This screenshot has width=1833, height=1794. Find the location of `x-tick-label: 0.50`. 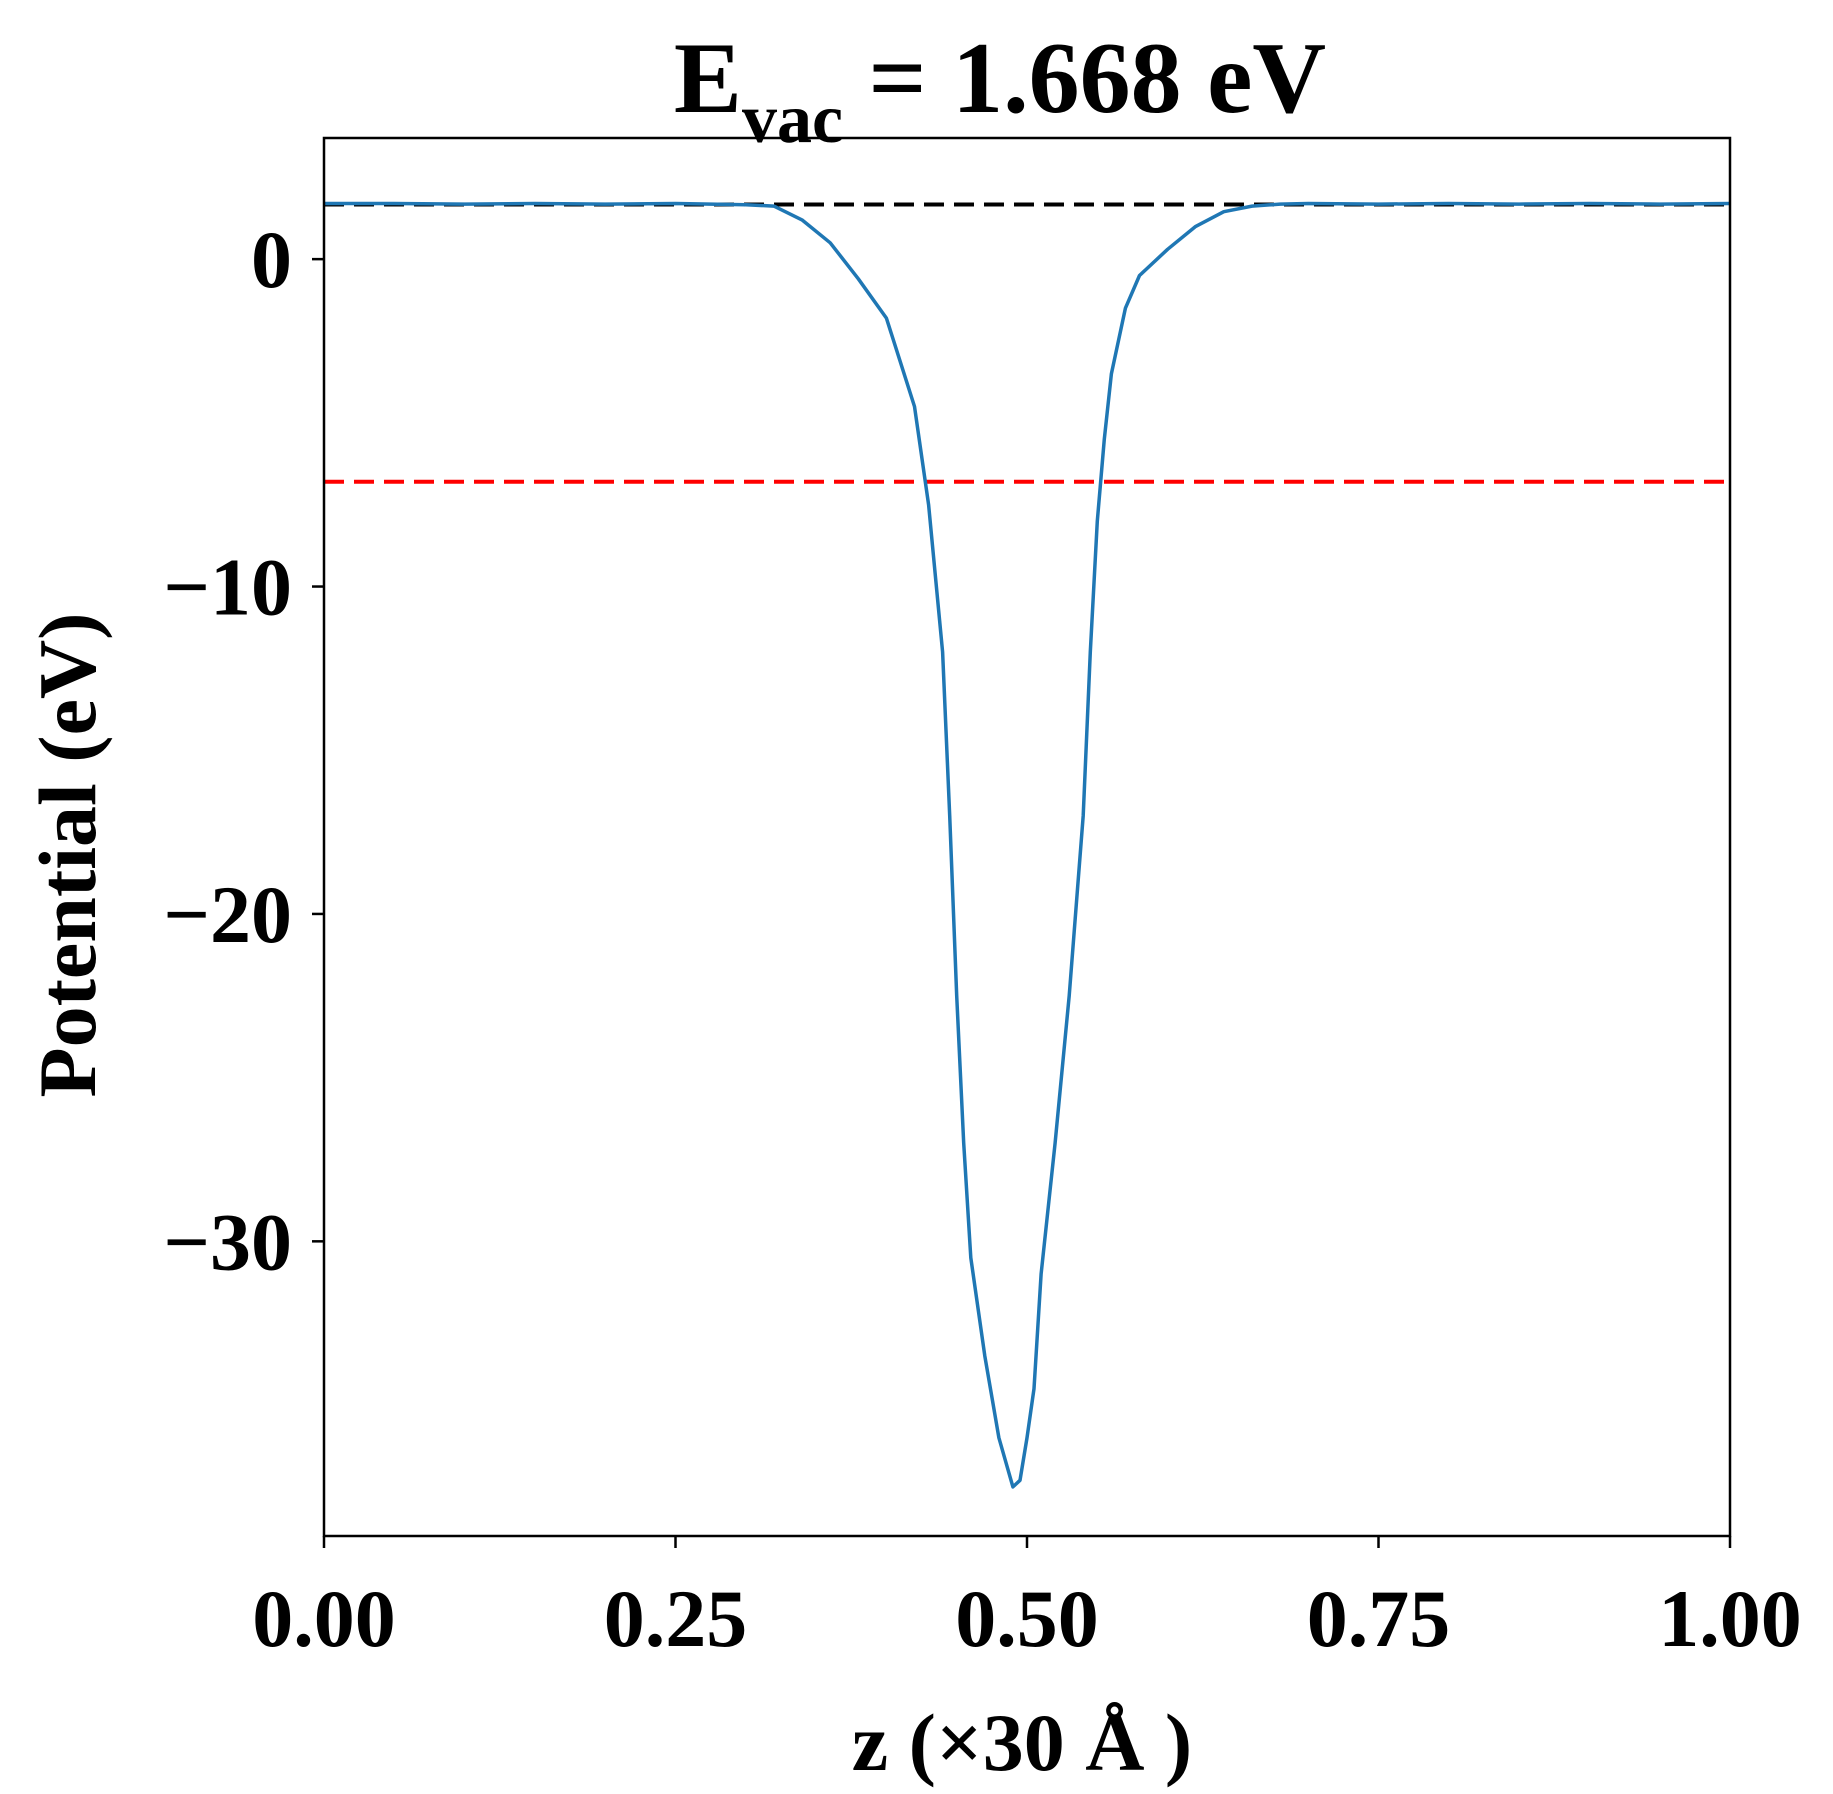

x-tick-label: 0.50 is located at coordinates (1027, 1618).